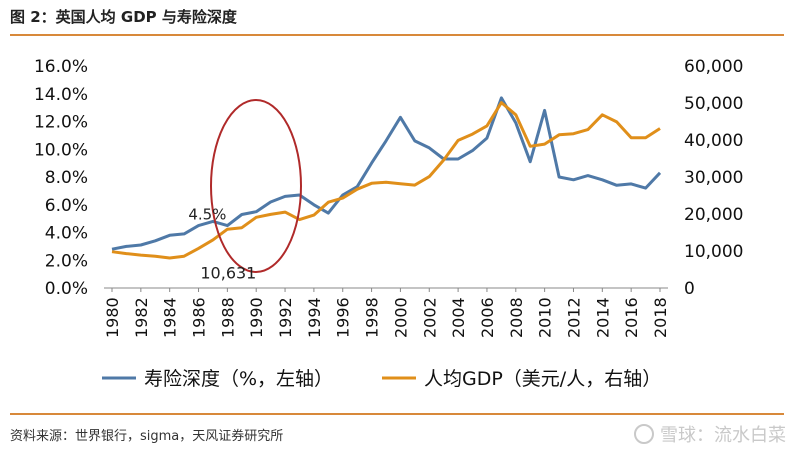  I want to click on highlight-ellipse, so click(256, 186).